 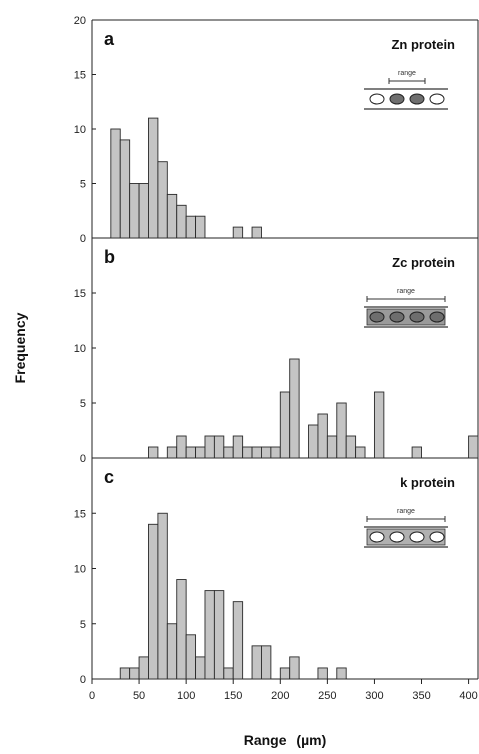 What do you see at coordinates (327, 696) in the screenshot?
I see `x-tick-label: 250` at bounding box center [327, 696].